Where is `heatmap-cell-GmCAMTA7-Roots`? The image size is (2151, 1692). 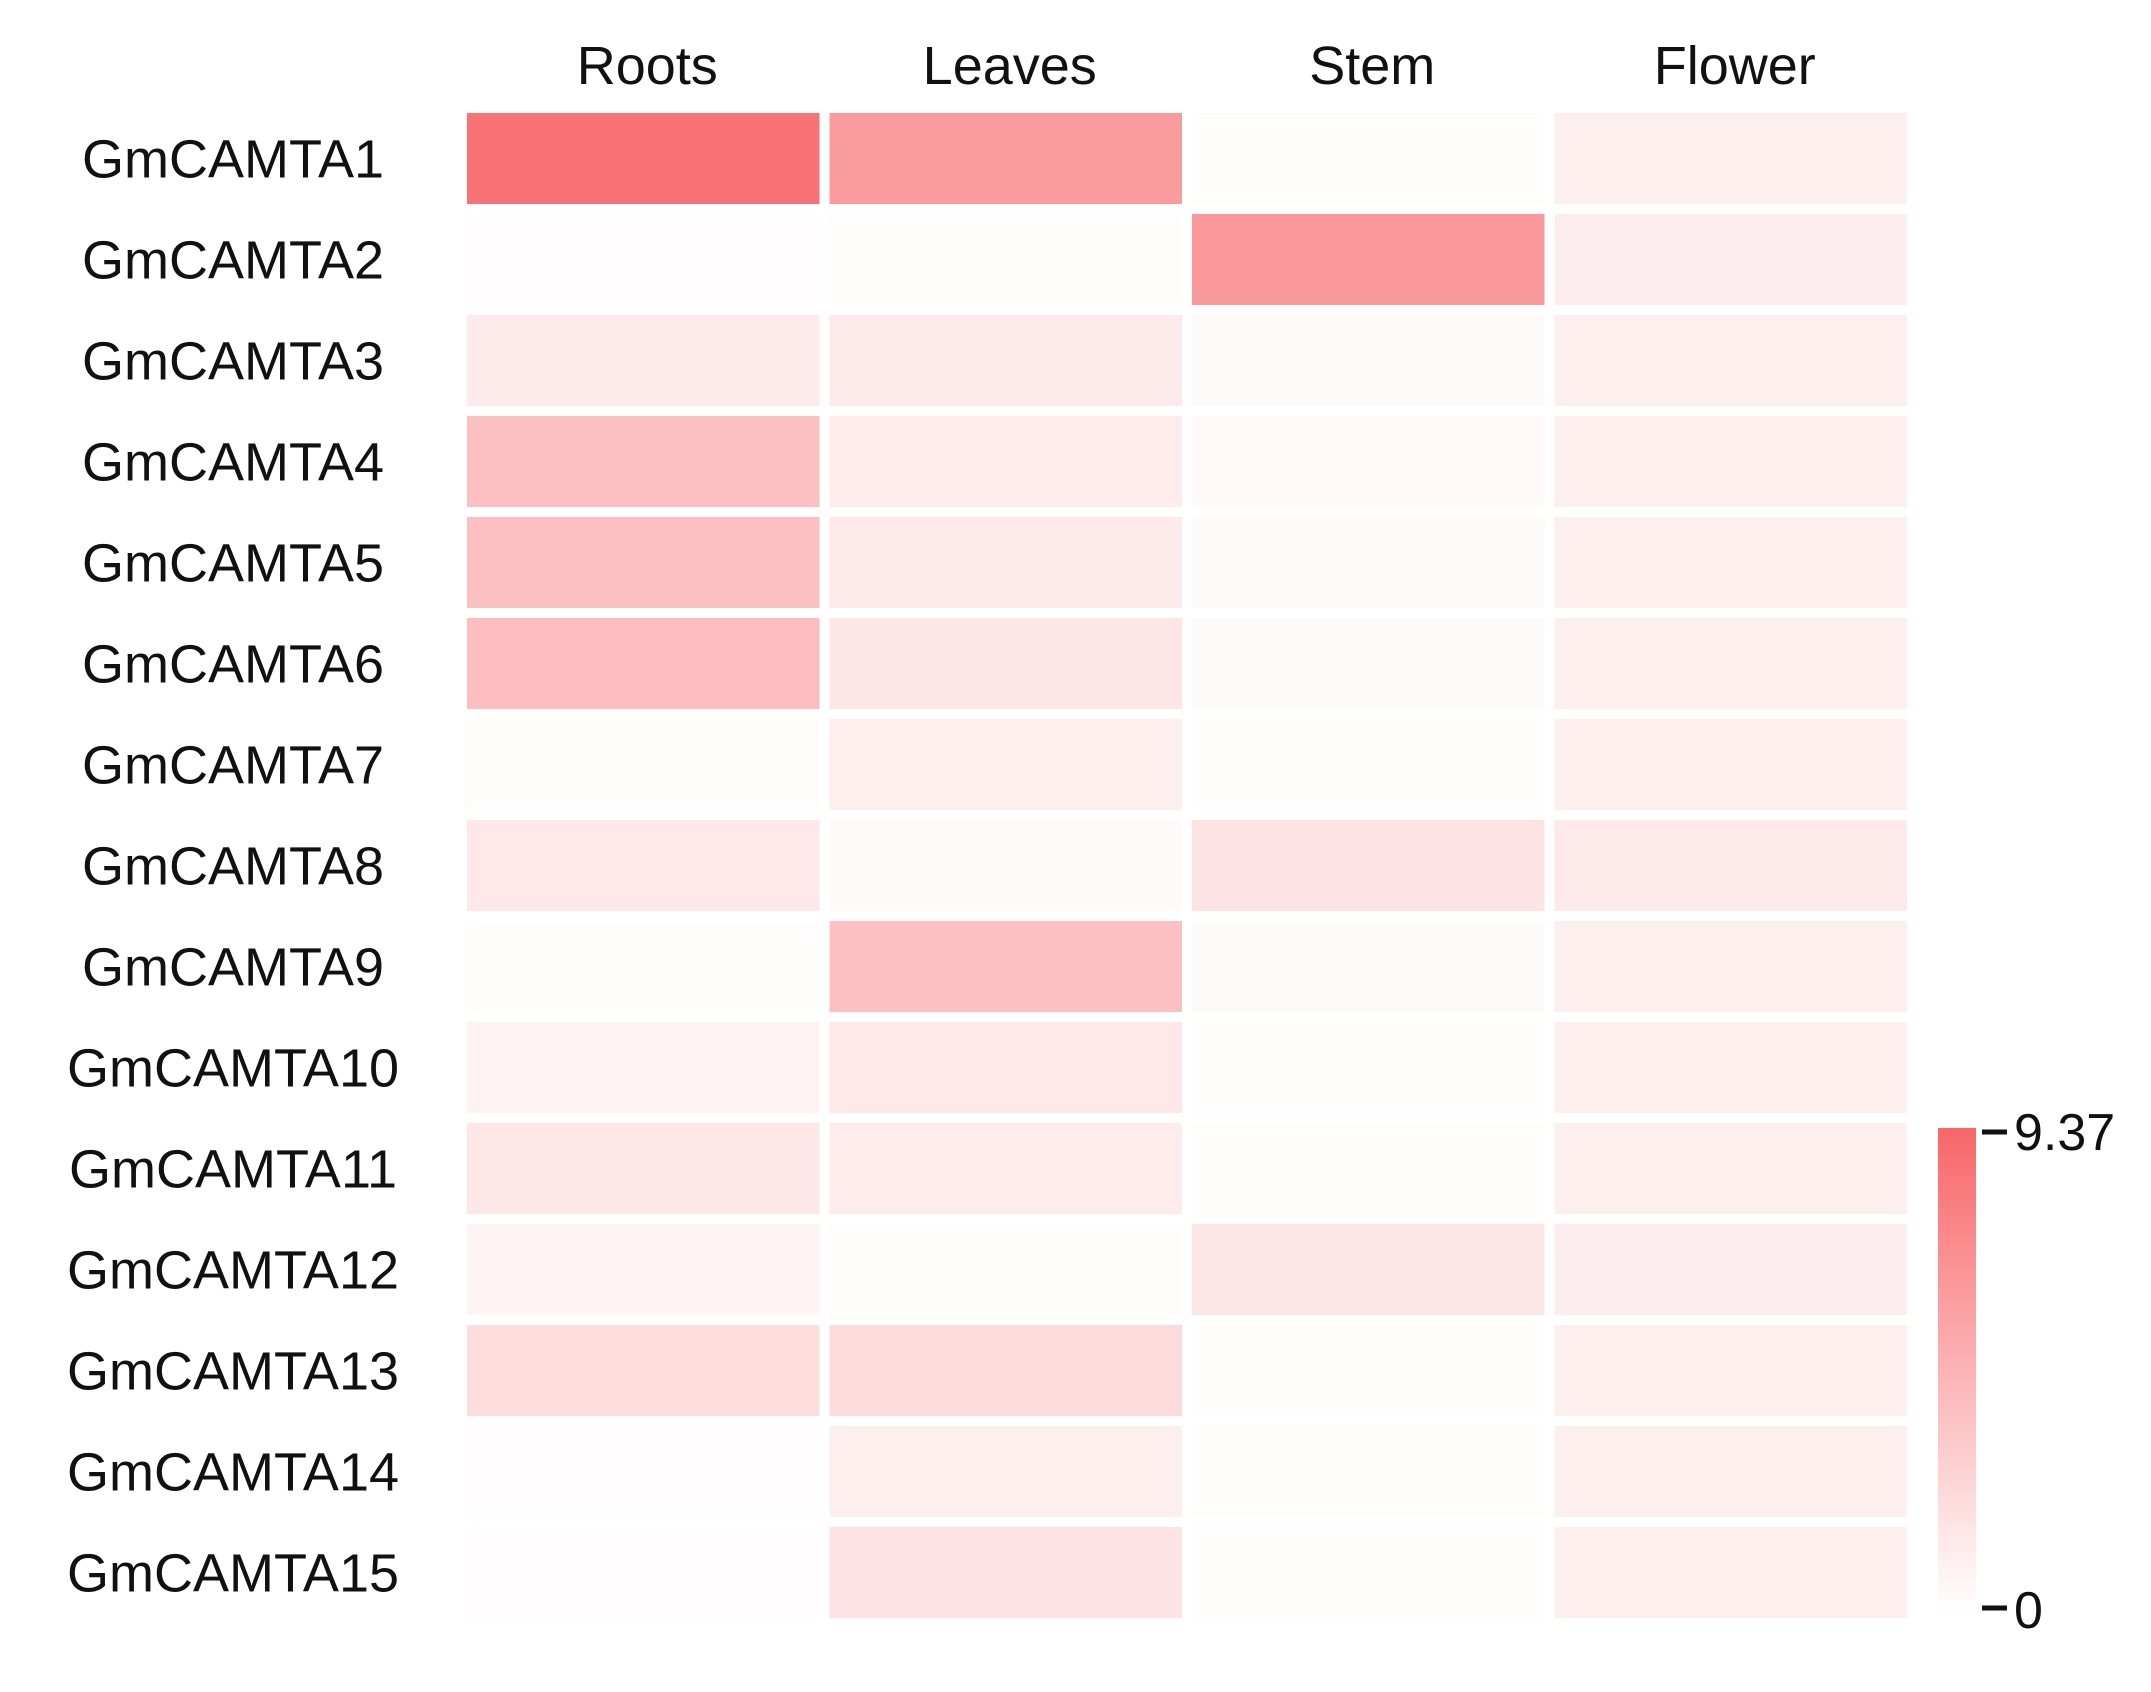 heatmap-cell-GmCAMTA7-Roots is located at coordinates (643, 764).